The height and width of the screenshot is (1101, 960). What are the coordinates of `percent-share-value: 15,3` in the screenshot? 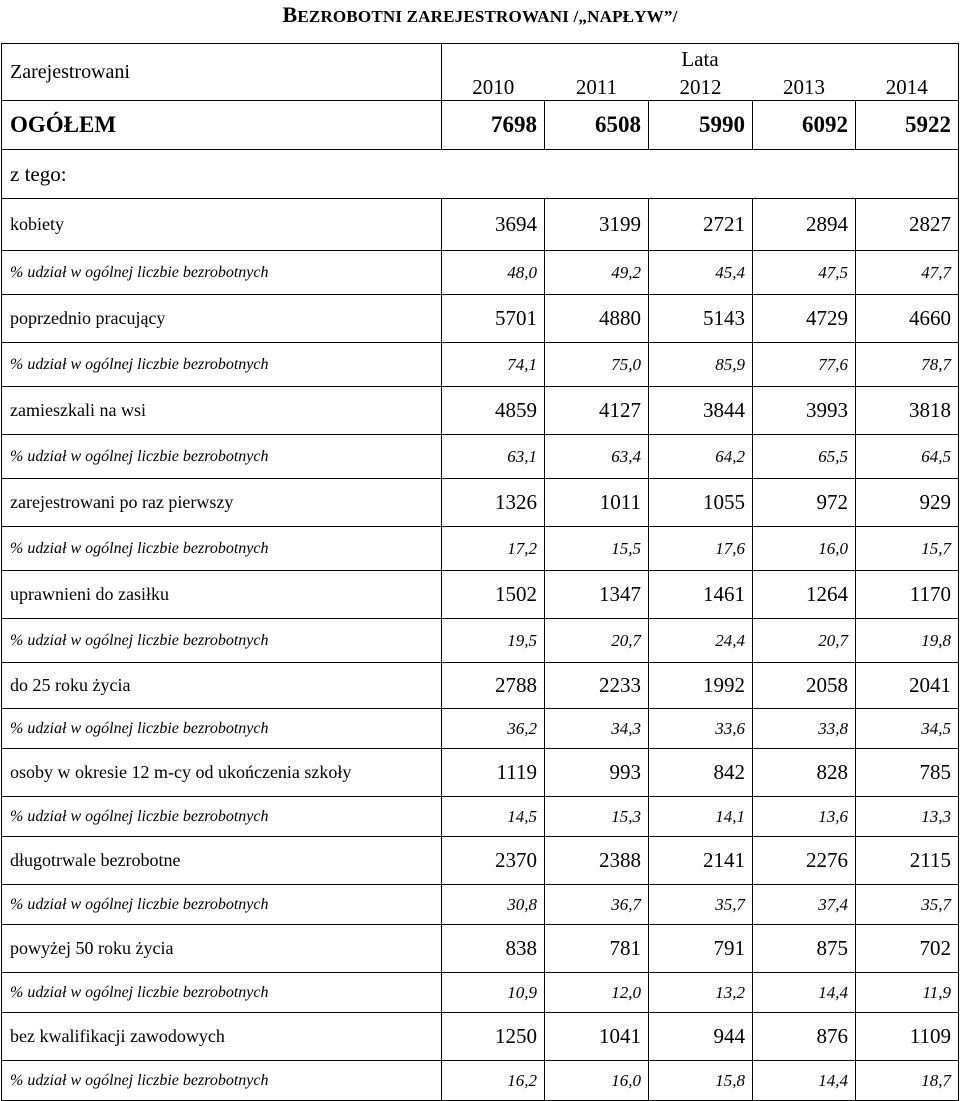 It's located at (596, 816).